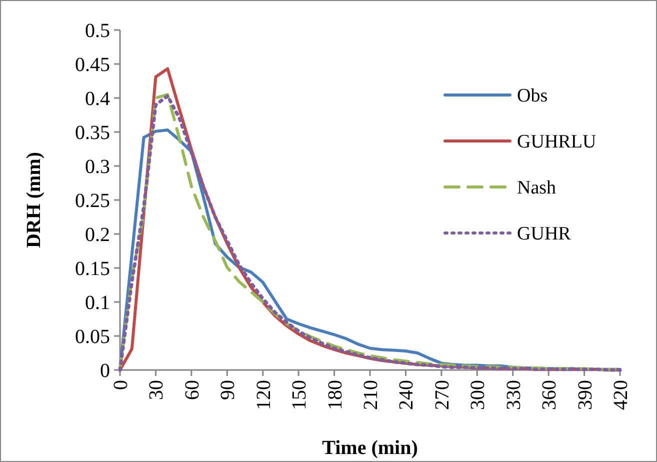 The width and height of the screenshot is (657, 462). Describe the element at coordinates (621, 395) in the screenshot. I see `x-tick-label: 420` at that location.